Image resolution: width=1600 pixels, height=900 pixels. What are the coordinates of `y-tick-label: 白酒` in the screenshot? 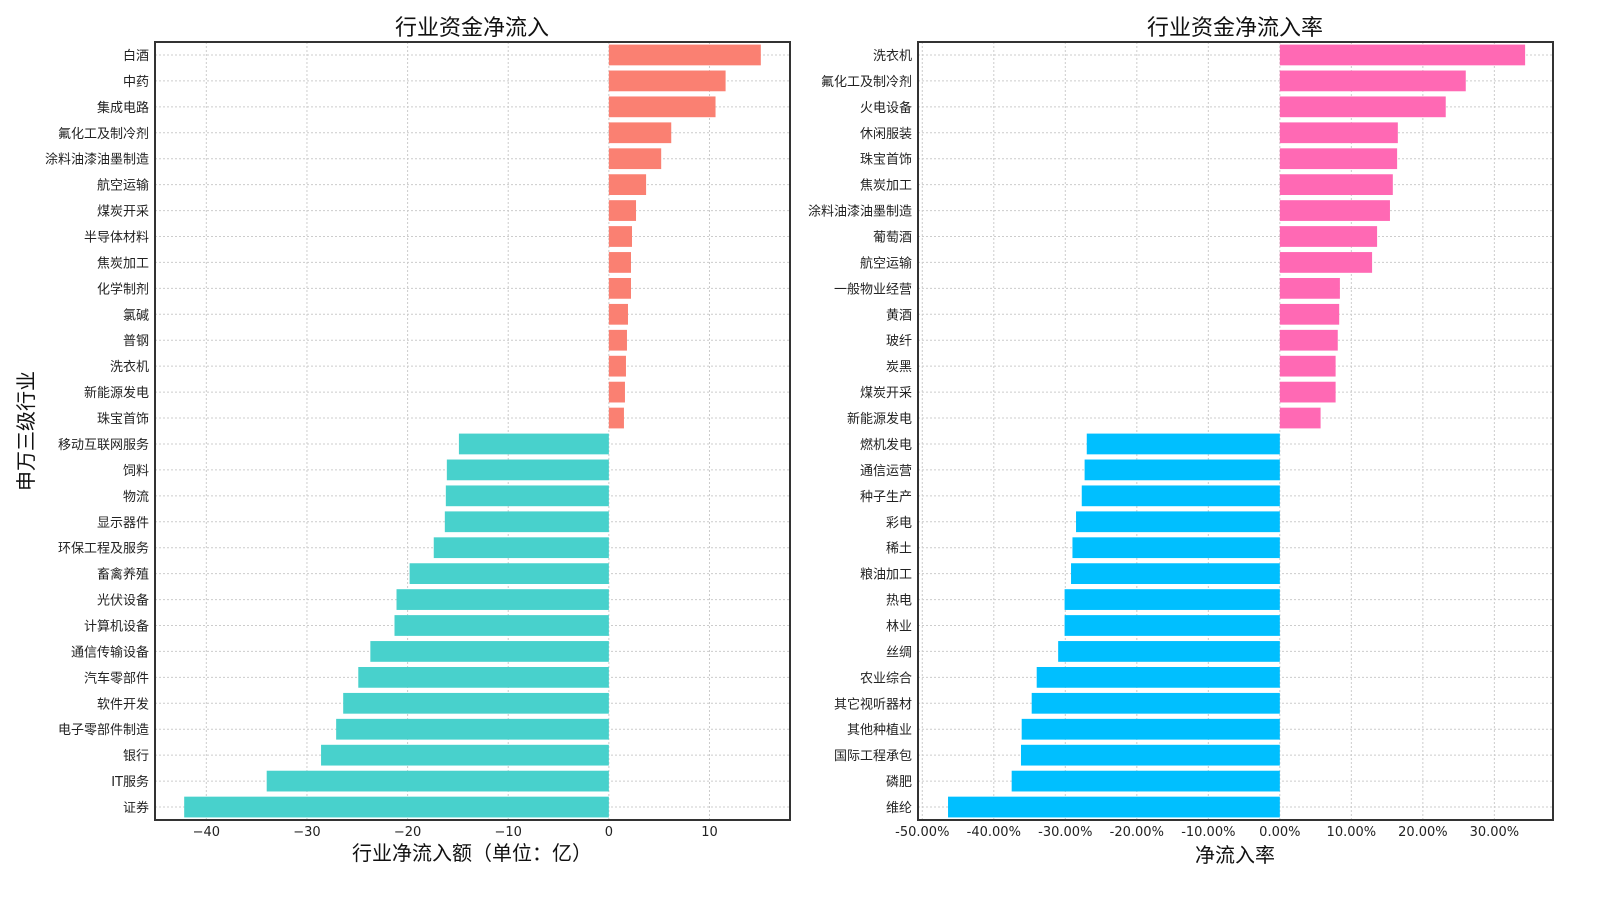 It's located at (136, 56).